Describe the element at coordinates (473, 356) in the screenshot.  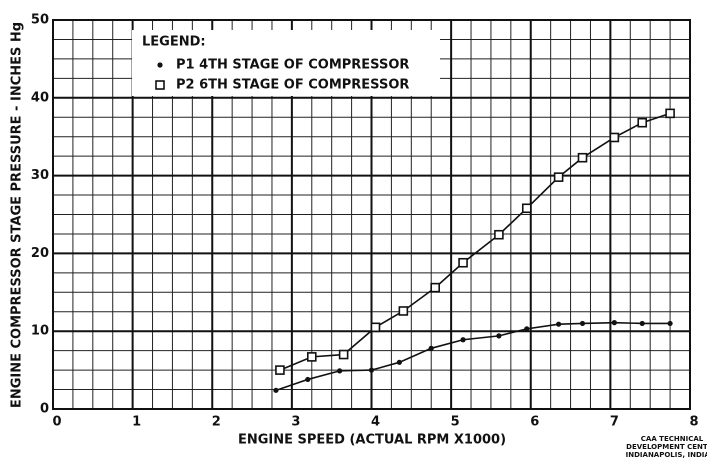
I see `fit-line` at that location.